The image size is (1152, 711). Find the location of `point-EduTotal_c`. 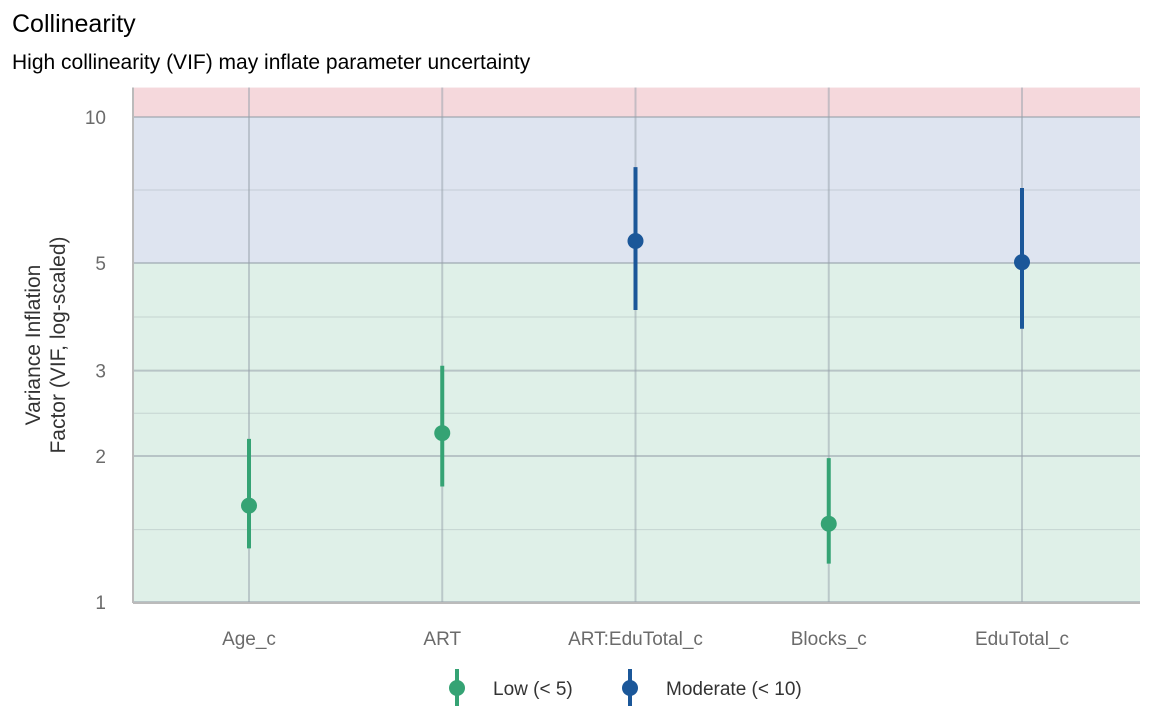

point-EduTotal_c is located at coordinates (1022, 262).